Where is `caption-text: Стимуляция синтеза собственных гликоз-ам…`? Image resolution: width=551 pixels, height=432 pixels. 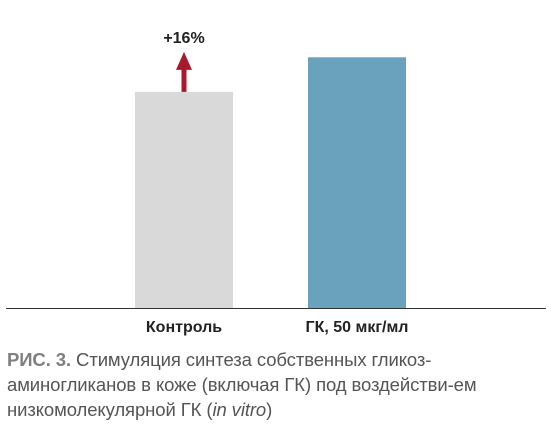
caption-text: Стимуляция синтеза собственных гликоз-ам… is located at coordinates (242, 384).